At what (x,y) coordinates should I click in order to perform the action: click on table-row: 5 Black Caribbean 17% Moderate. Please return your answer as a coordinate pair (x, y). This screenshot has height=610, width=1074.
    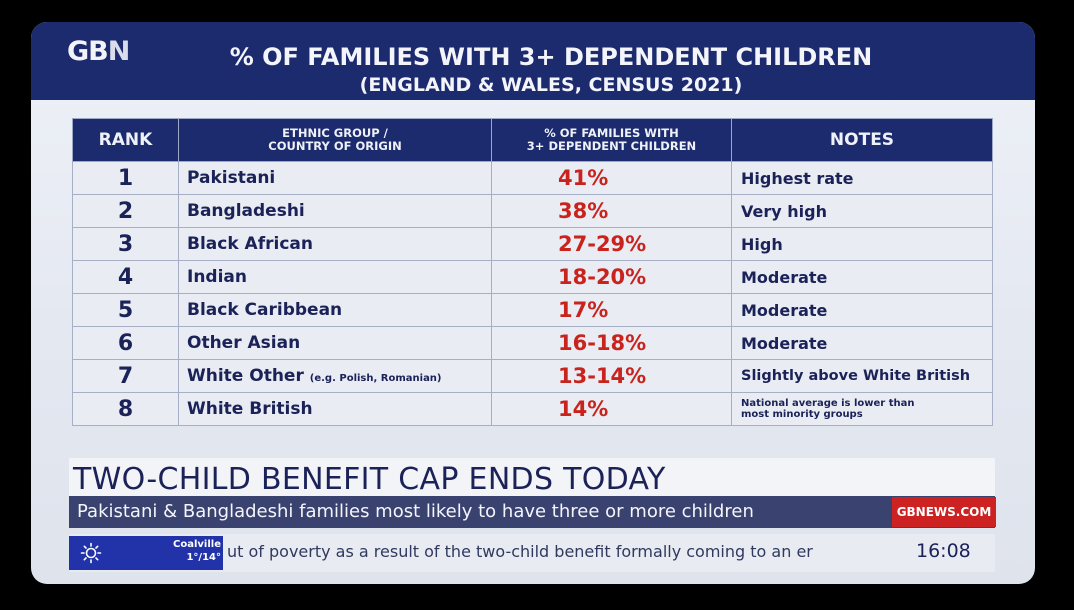
    Looking at the image, I should click on (532, 310).